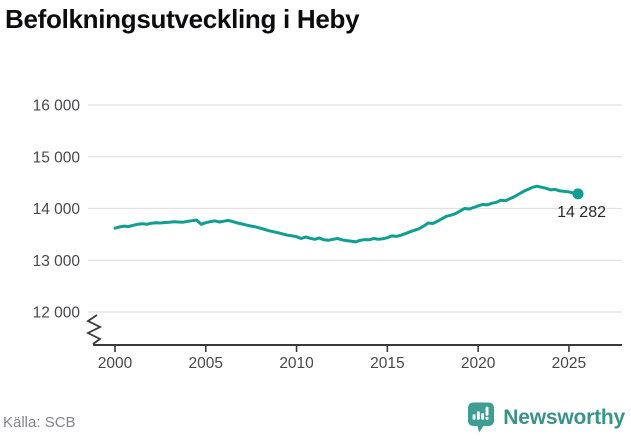 The width and height of the screenshot is (631, 439). Describe the element at coordinates (57, 106) in the screenshot. I see `y-axis-label: 16 000` at that location.